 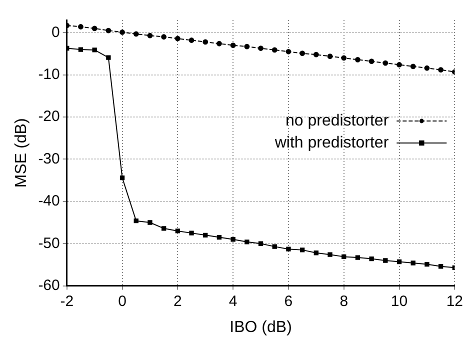 I want to click on x-tick-label: 8, so click(x=344, y=301).